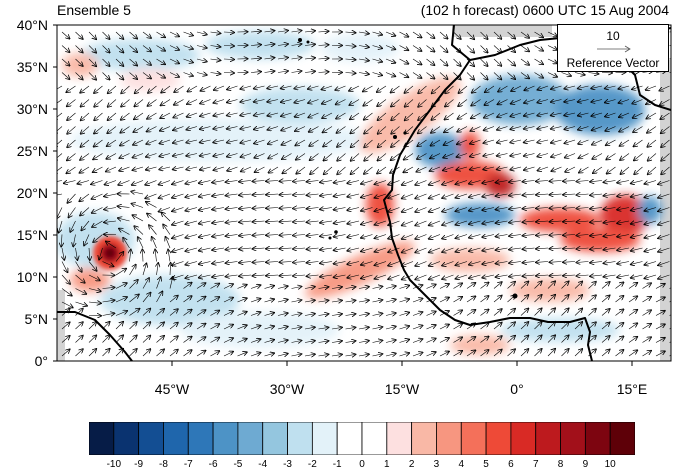 The image size is (673, 471). I want to click on colorbar-tick-label: -10, so click(114, 464).